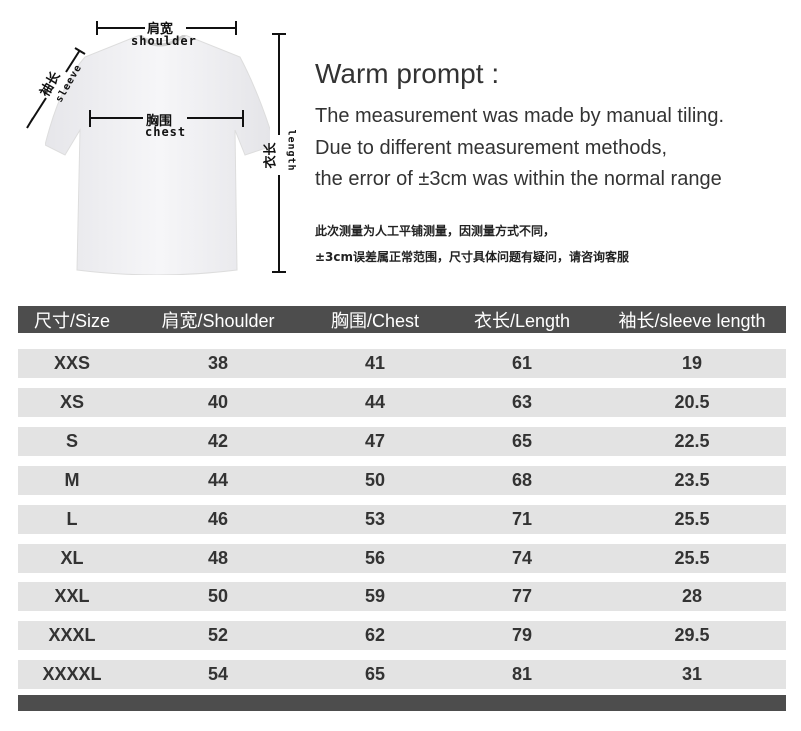 The height and width of the screenshot is (731, 801). What do you see at coordinates (522, 401) in the screenshot?
I see `table-cell: 63` at bounding box center [522, 401].